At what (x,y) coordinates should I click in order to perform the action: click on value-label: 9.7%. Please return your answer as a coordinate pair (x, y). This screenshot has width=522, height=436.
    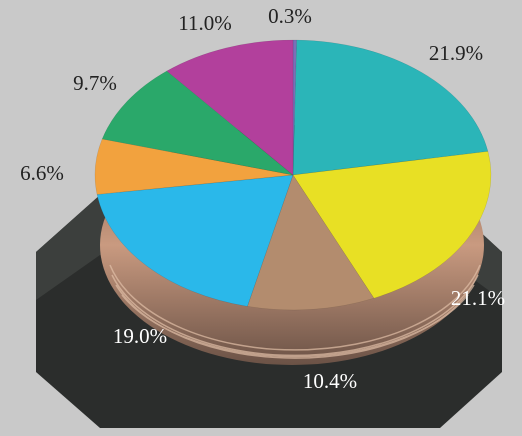
    Looking at the image, I should click on (95, 83).